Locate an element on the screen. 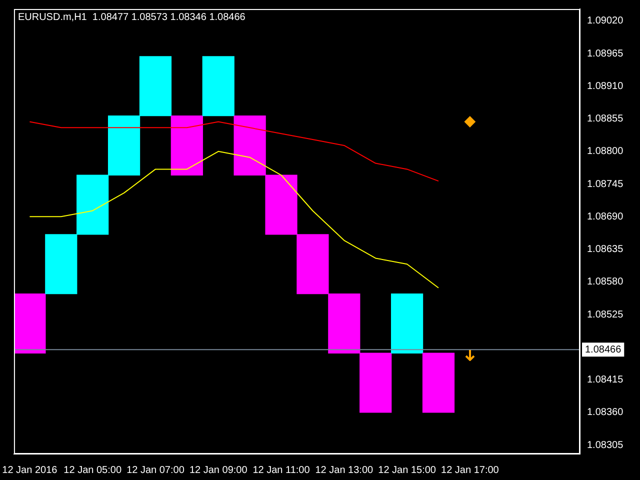  x-tick-label: 12 Jan 13:00 is located at coordinates (344, 470).